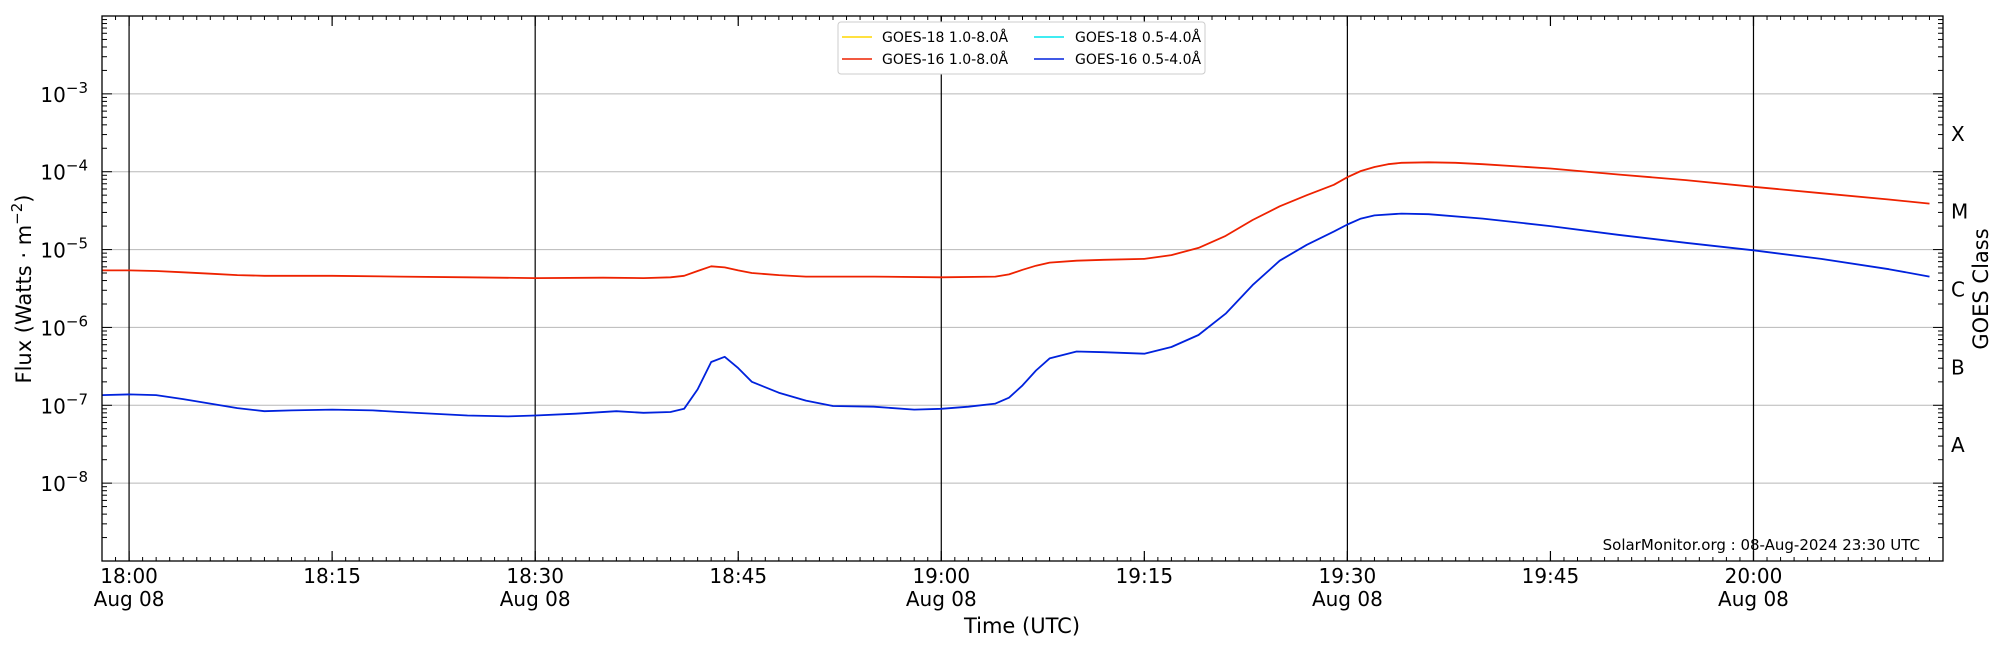  I want to click on goes-class-label: X, so click(1958, 134).